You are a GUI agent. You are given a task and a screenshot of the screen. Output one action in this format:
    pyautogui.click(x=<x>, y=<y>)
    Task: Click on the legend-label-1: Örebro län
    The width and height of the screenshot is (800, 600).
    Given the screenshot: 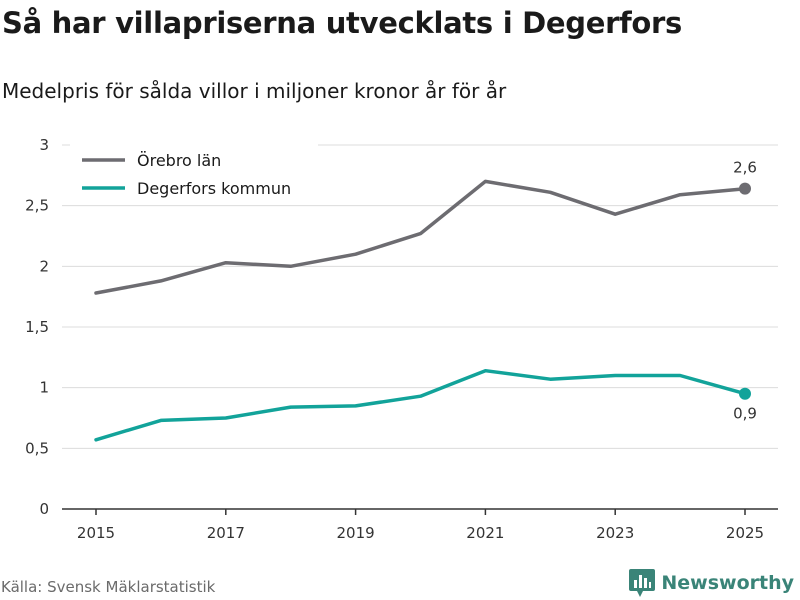 What is the action you would take?
    pyautogui.click(x=179, y=160)
    